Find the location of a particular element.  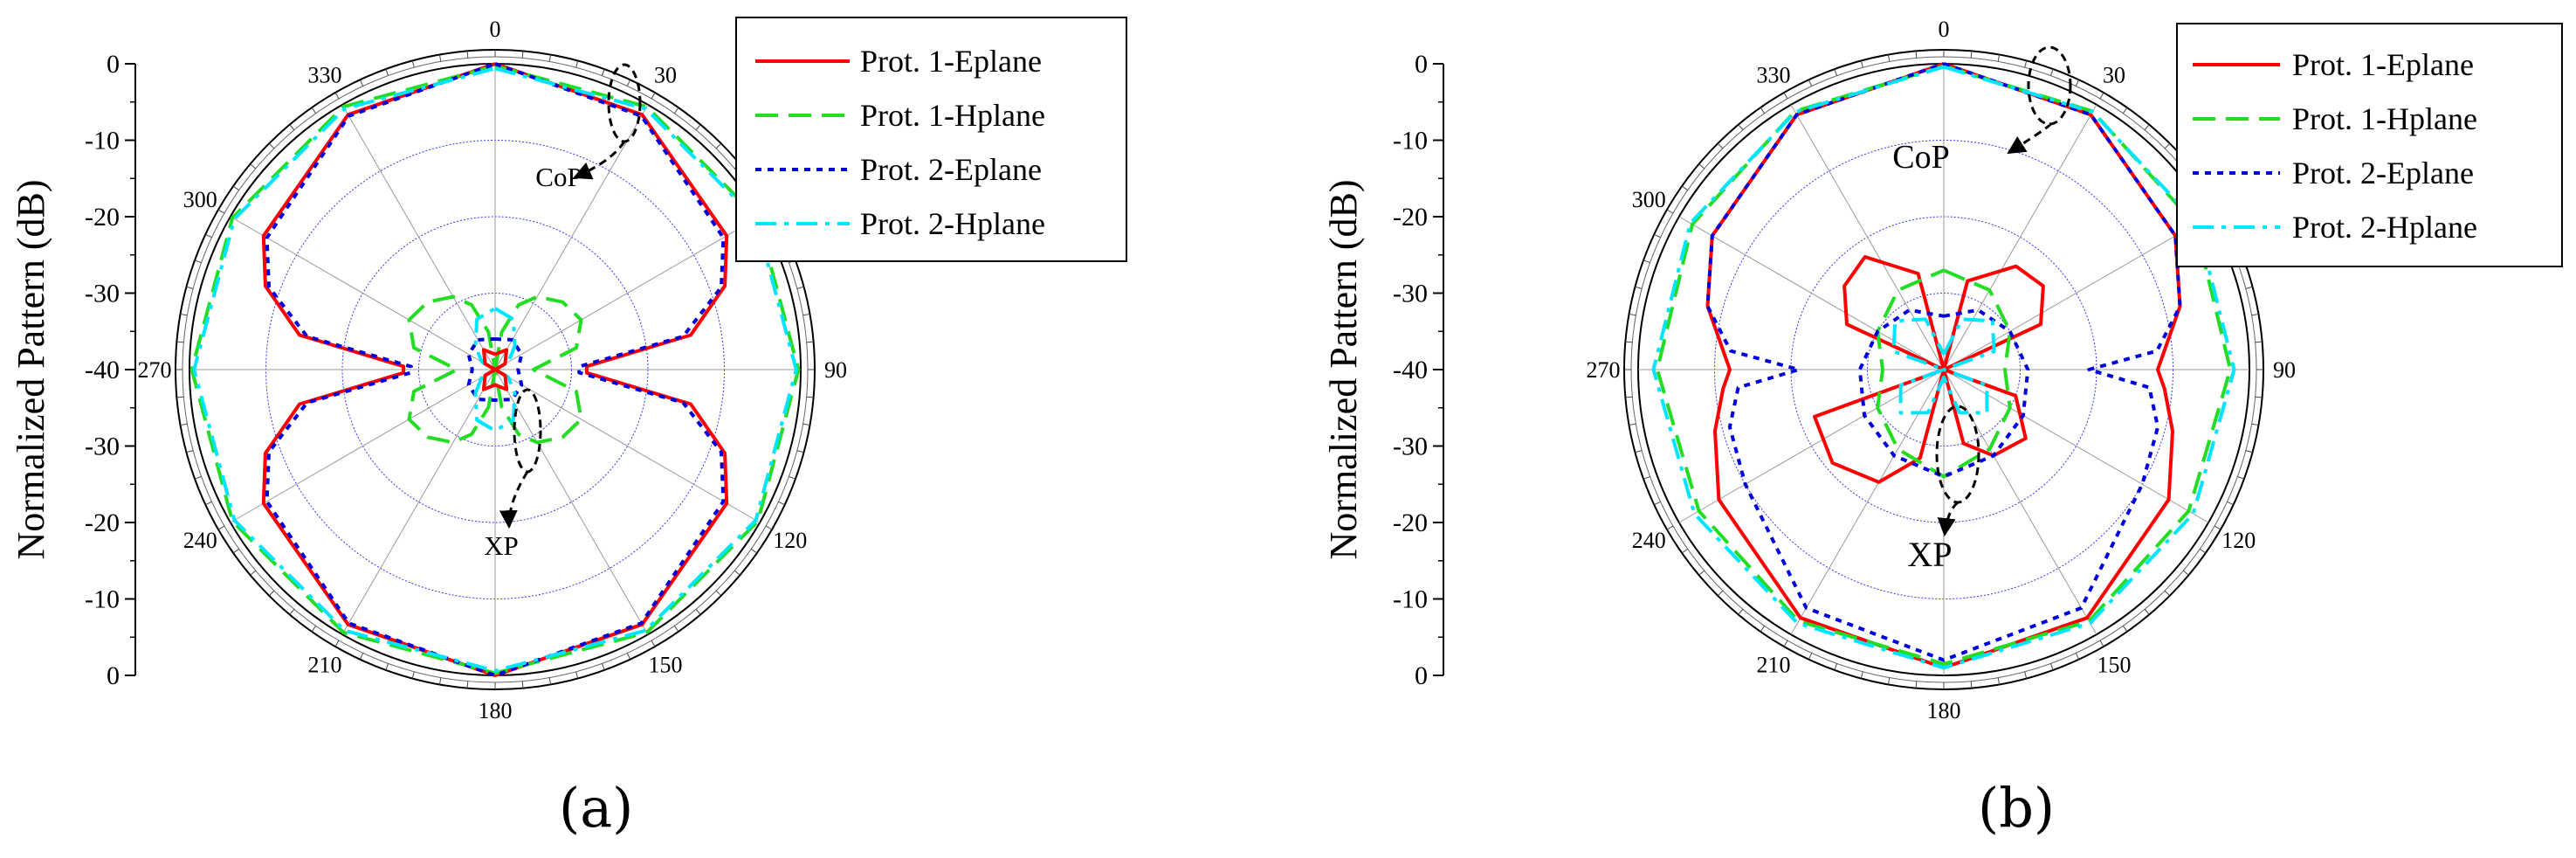

angle-tick-label: 180 is located at coordinates (1944, 710).